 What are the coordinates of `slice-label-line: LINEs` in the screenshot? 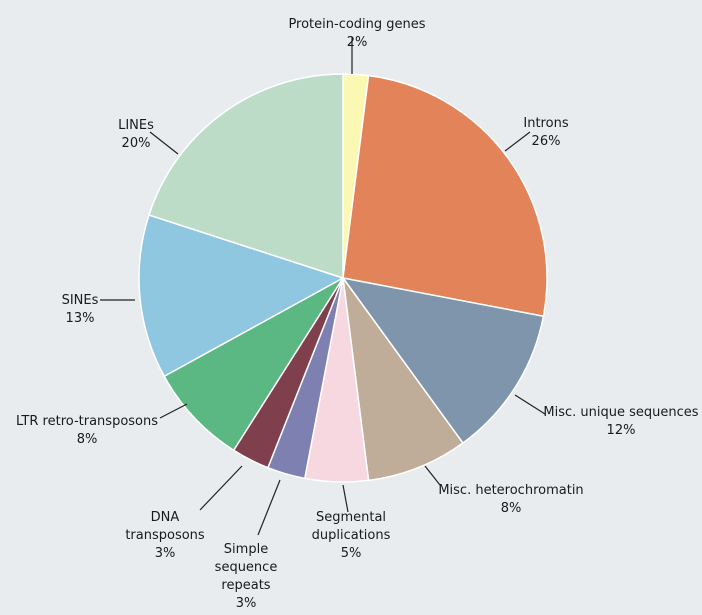 It's located at (136, 125).